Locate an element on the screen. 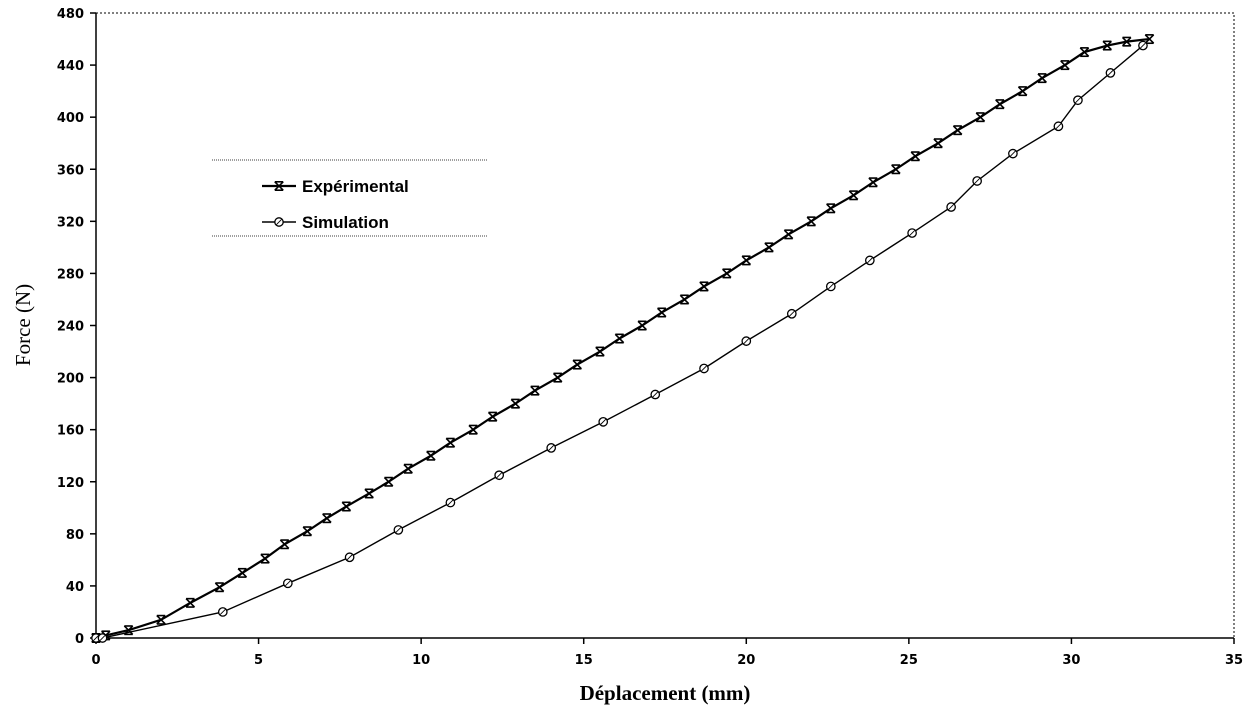  y-tick-label: 360 is located at coordinates (70, 170).